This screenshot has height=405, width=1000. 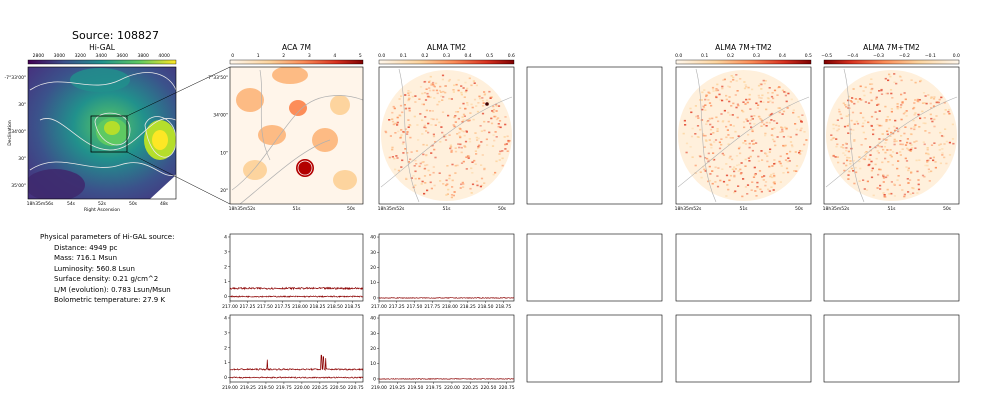 I want to click on x-tick-label: 52s, so click(x=102, y=204).